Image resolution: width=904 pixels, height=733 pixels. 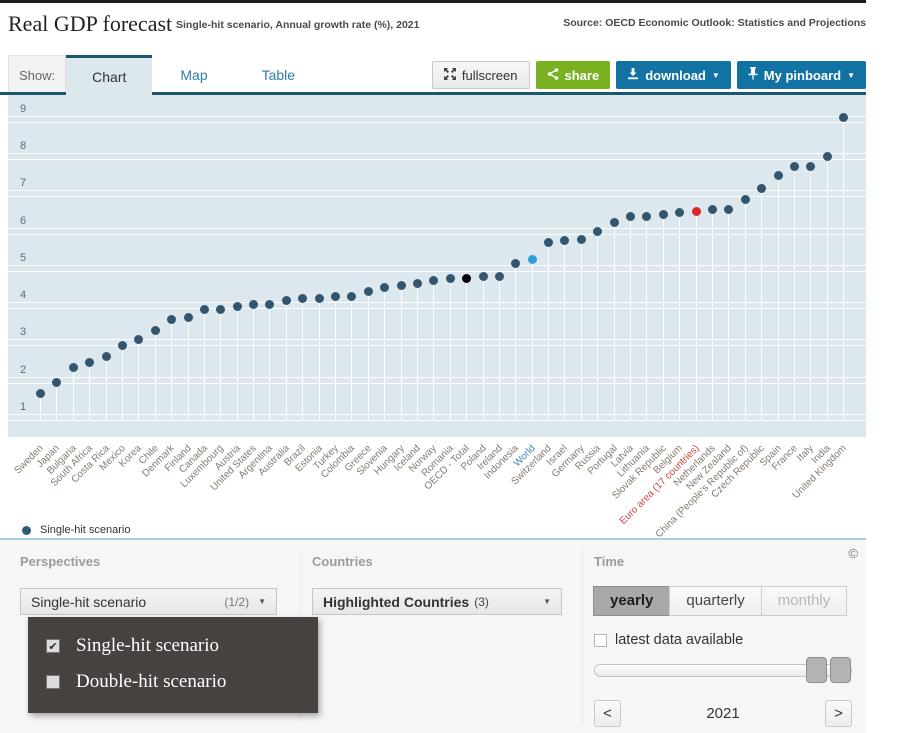 What do you see at coordinates (840, 670) in the screenshot?
I see `slider-handle-end` at bounding box center [840, 670].